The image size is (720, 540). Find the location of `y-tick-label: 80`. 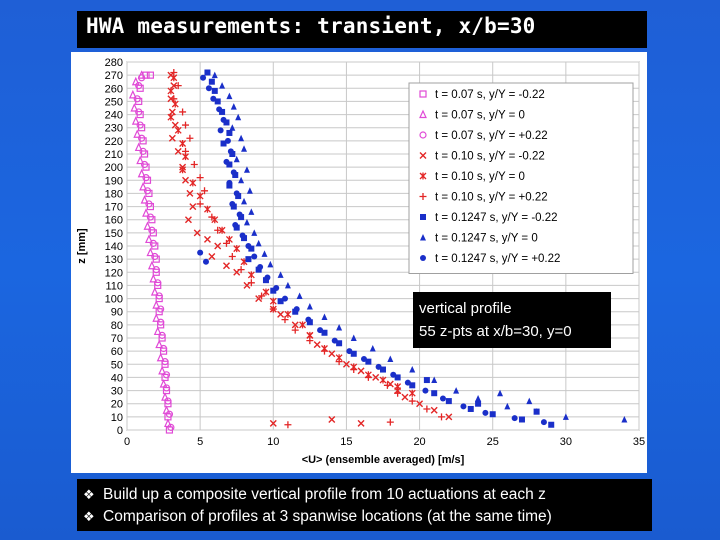

y-tick-label: 80 is located at coordinates (117, 326).